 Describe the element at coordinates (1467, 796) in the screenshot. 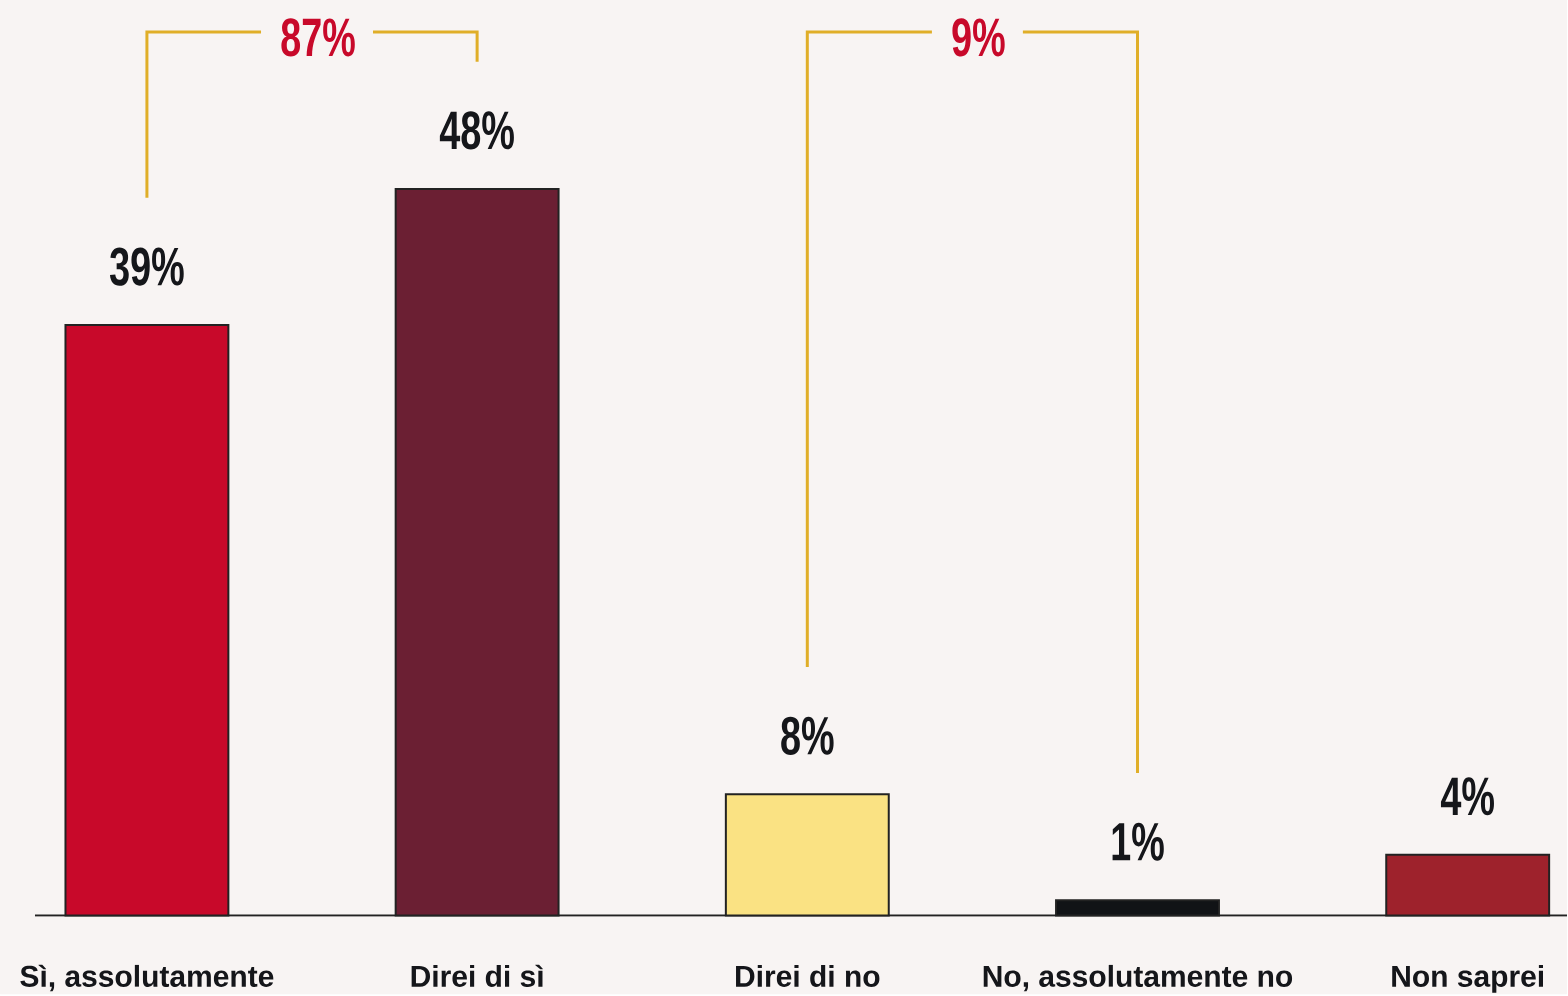

I see `data-label: 4%` at that location.